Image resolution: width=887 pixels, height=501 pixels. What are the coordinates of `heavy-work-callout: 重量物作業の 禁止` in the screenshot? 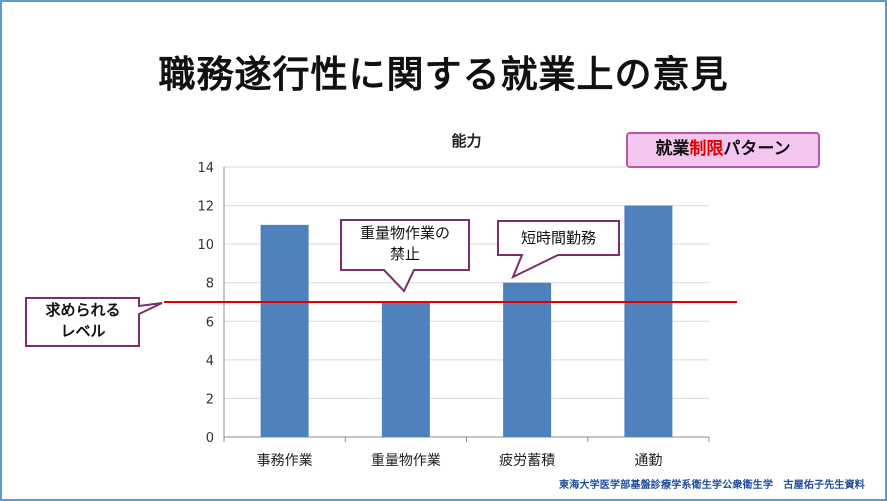 It's located at (404, 243).